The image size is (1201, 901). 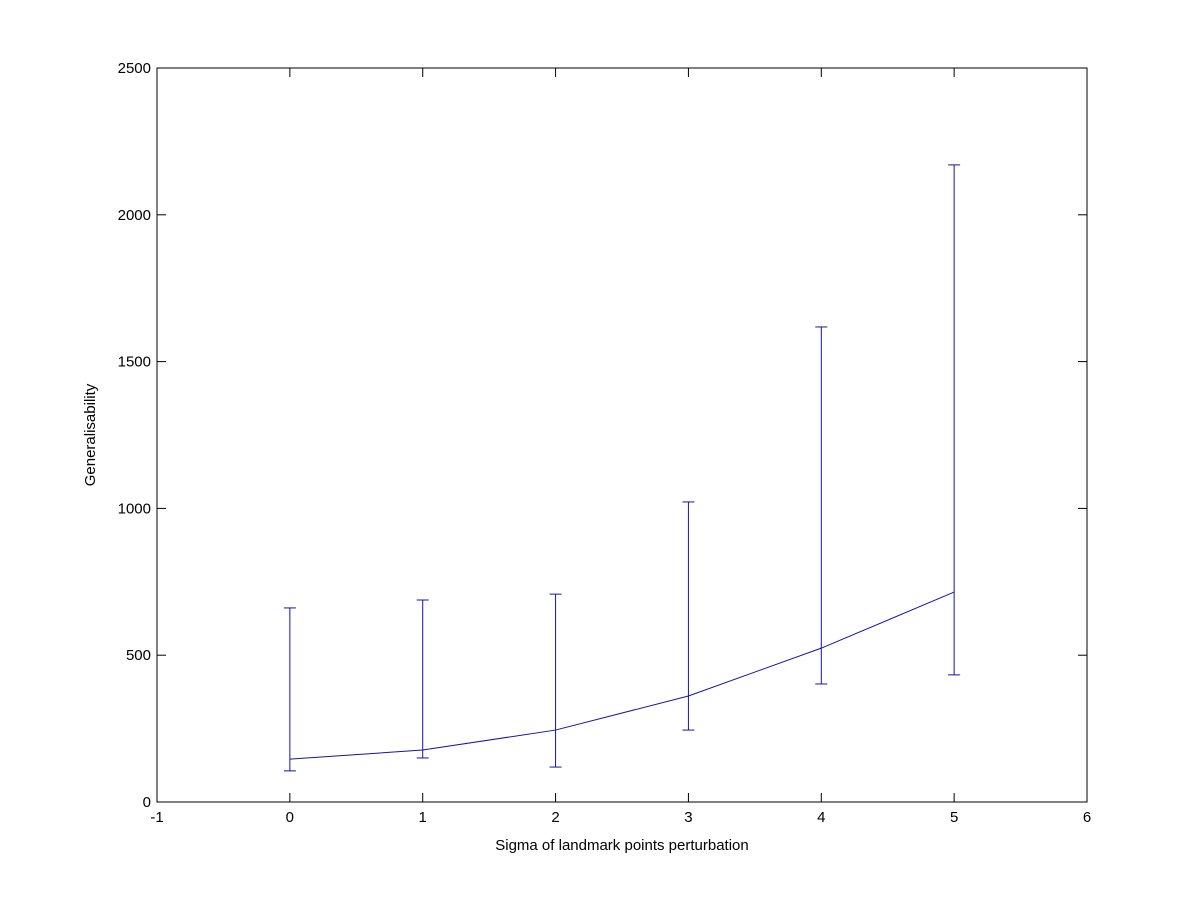 What do you see at coordinates (290, 817) in the screenshot?
I see `x-tick-label: 0` at bounding box center [290, 817].